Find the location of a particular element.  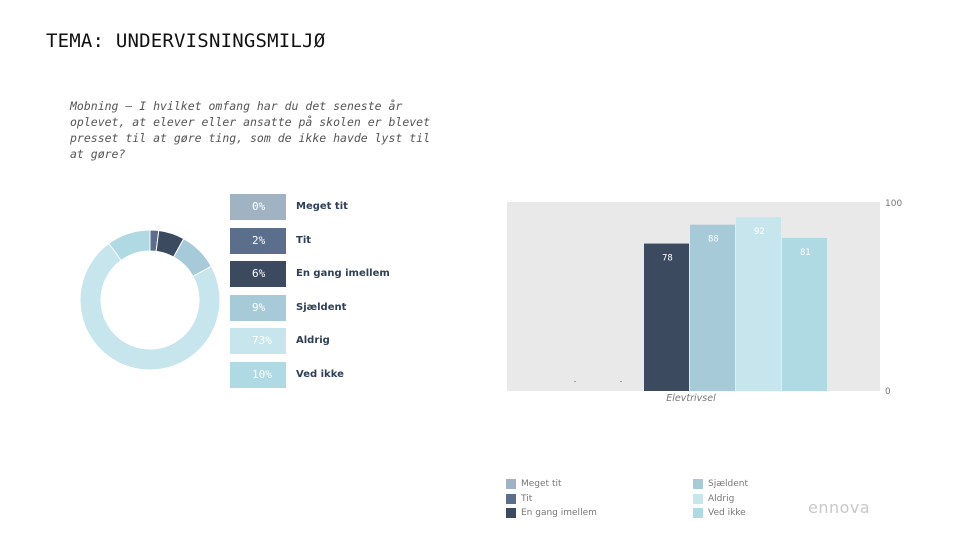

donut-slice-ved-ikke is located at coordinates (129, 245).